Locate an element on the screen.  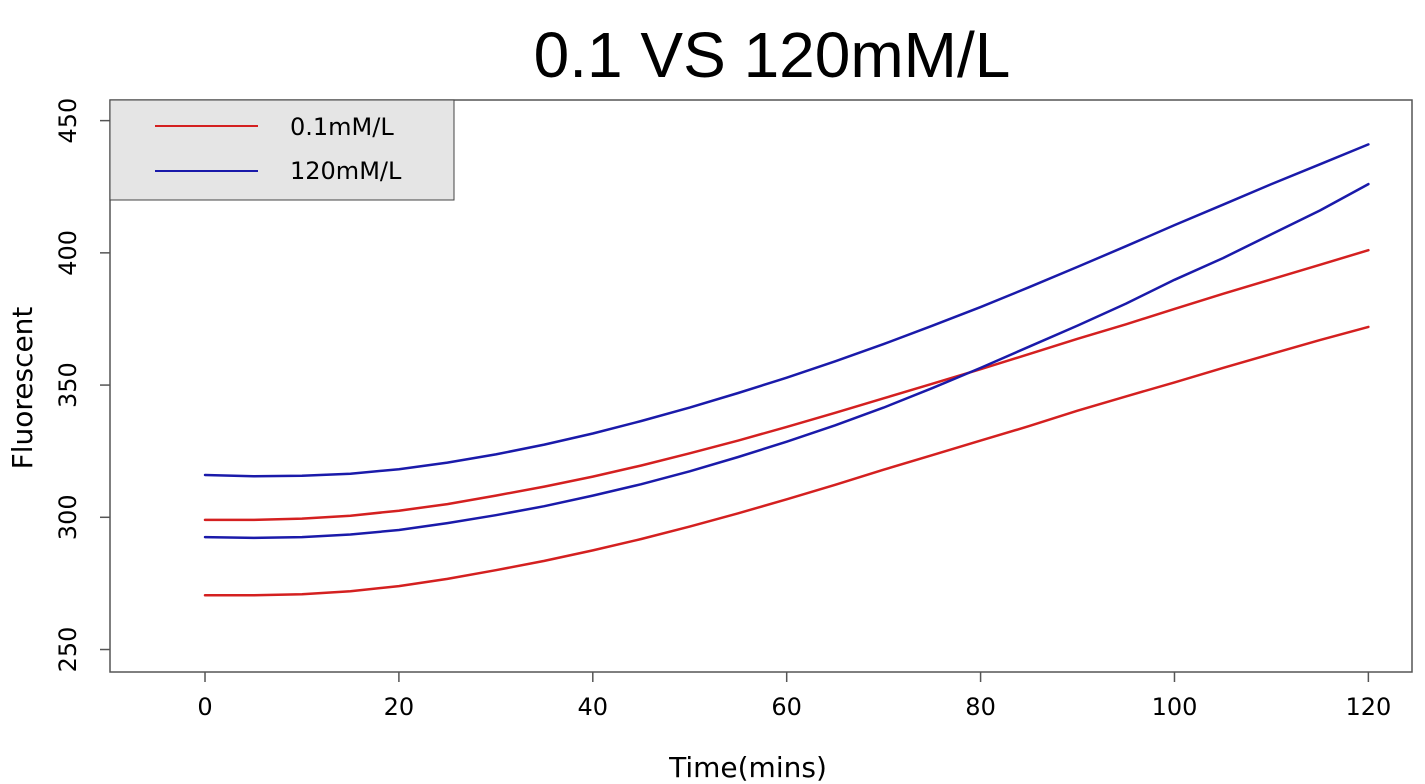
legend: 0.1mM/L 120mM/L is located at coordinates (282, 150).